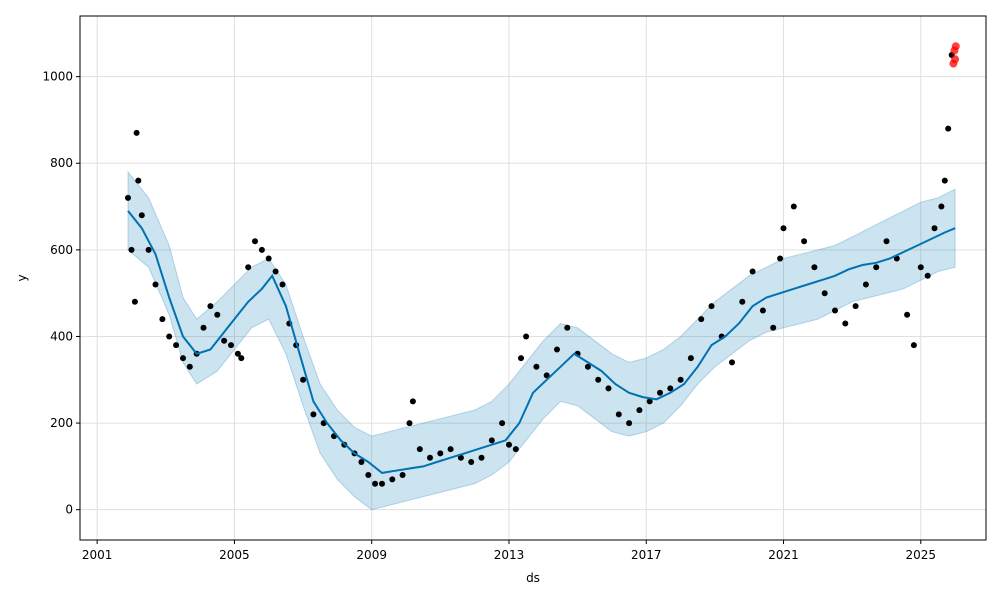 The width and height of the screenshot is (1000, 605). I want to click on y-tick-label: 200, so click(61, 423).